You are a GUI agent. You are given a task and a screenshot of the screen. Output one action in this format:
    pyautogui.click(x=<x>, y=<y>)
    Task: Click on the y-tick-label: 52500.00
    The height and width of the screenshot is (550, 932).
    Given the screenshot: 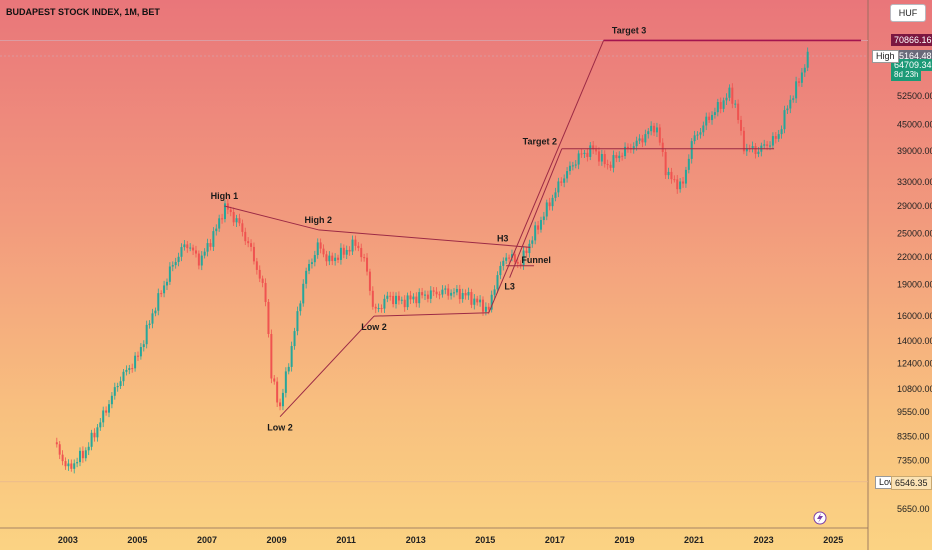 What is the action you would take?
    pyautogui.click(x=914, y=96)
    